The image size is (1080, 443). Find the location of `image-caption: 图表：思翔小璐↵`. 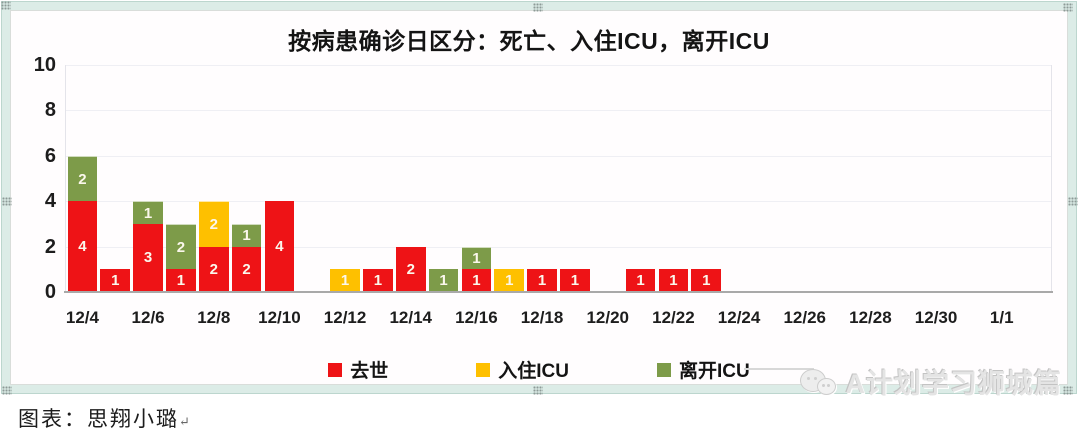

image-caption: 图表：思翔小璐↵ is located at coordinates (104, 418).